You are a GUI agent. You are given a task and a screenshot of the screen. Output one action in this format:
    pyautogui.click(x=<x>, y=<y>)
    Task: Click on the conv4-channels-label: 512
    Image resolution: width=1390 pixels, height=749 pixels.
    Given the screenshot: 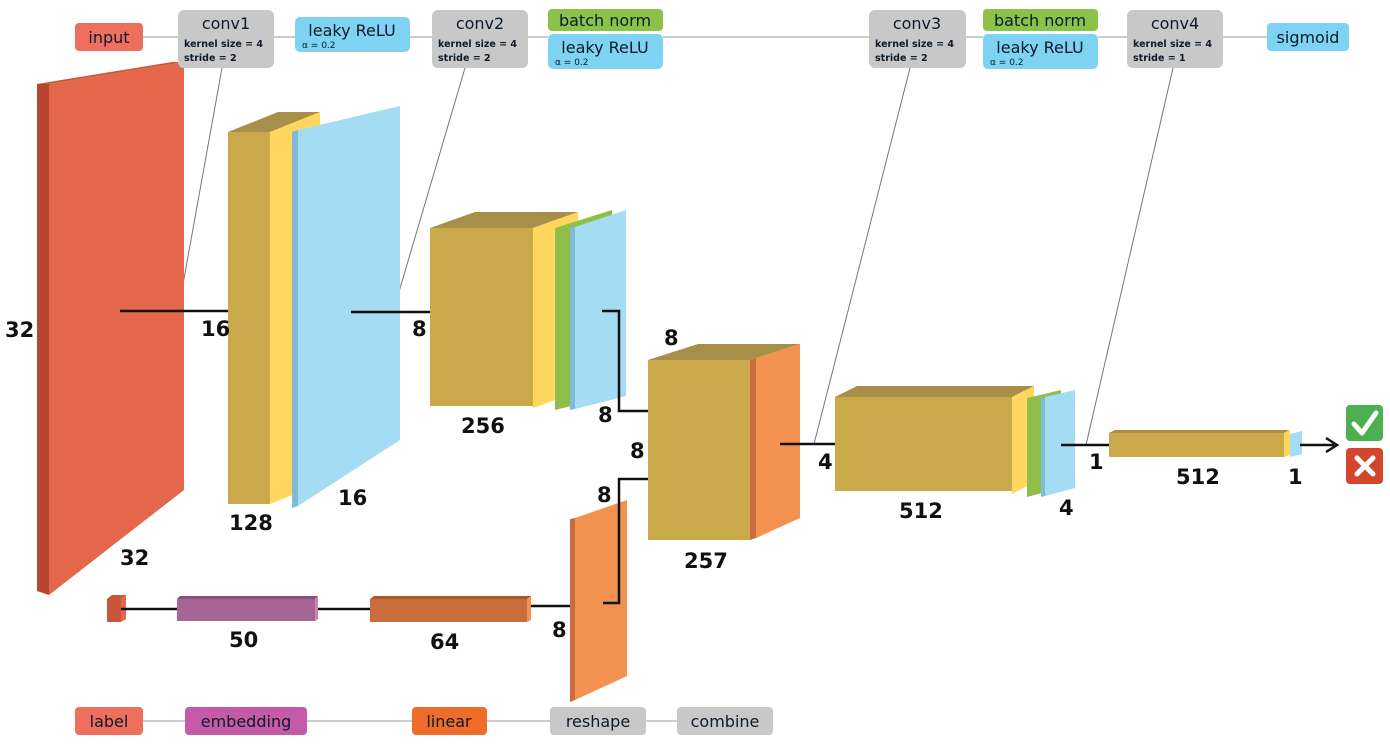 What is the action you would take?
    pyautogui.click(x=1198, y=477)
    